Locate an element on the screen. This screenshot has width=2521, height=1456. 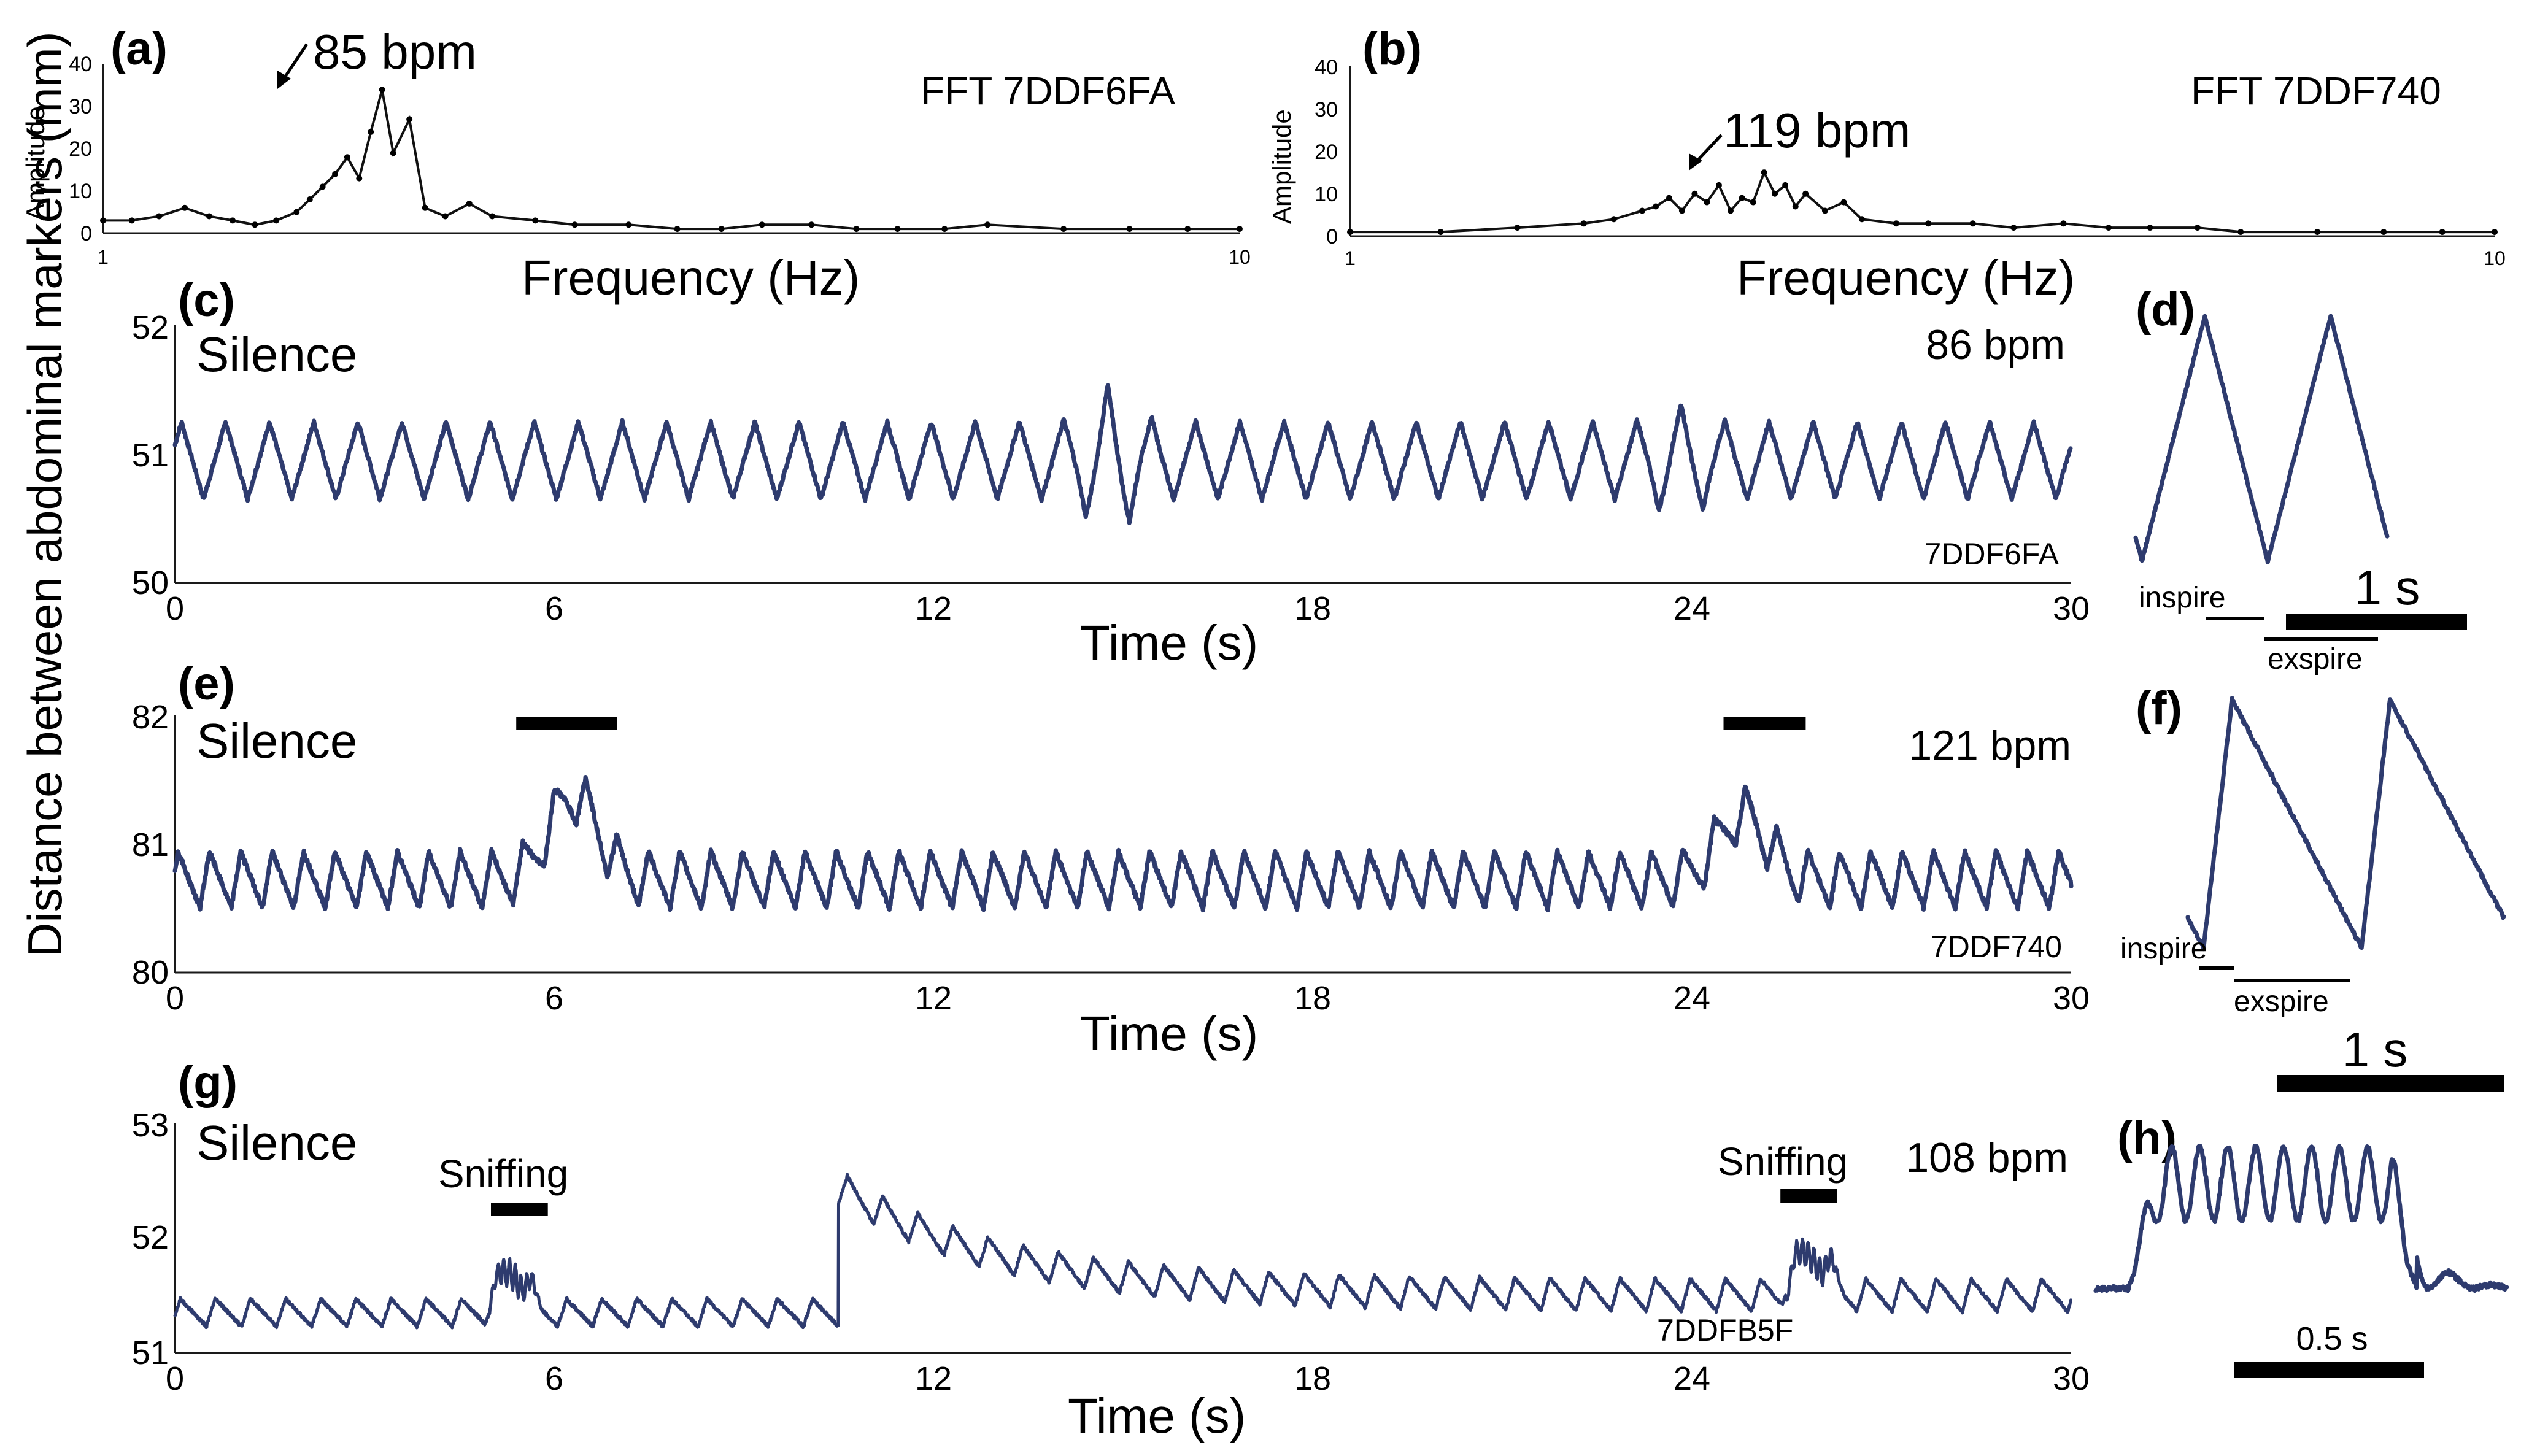
panel-g-breathing-trace is located at coordinates (1122, 1251).